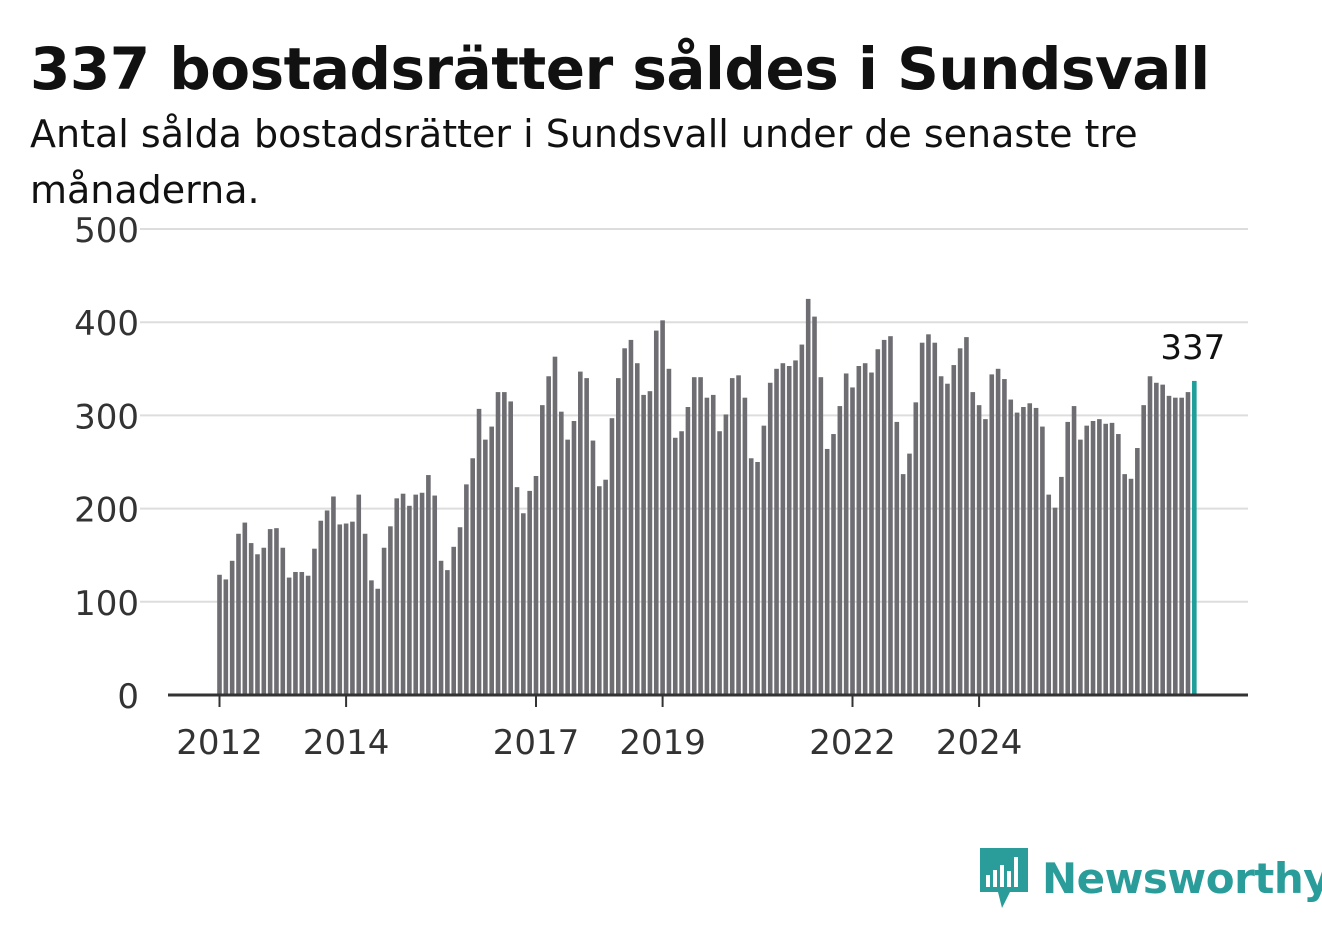 Image resolution: width=1322 pixels, height=939 pixels. What do you see at coordinates (106, 604) in the screenshot?
I see `y-tick-label: 100` at bounding box center [106, 604].